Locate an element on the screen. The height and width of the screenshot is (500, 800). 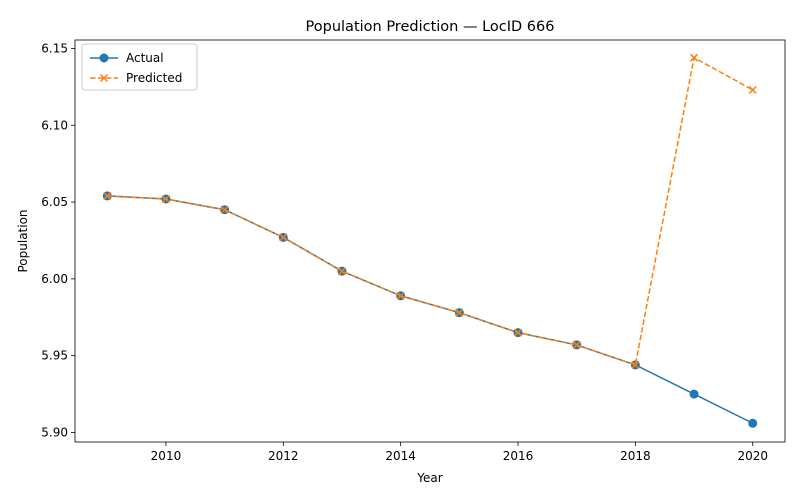
legend-label: Actual is located at coordinates (145, 58).